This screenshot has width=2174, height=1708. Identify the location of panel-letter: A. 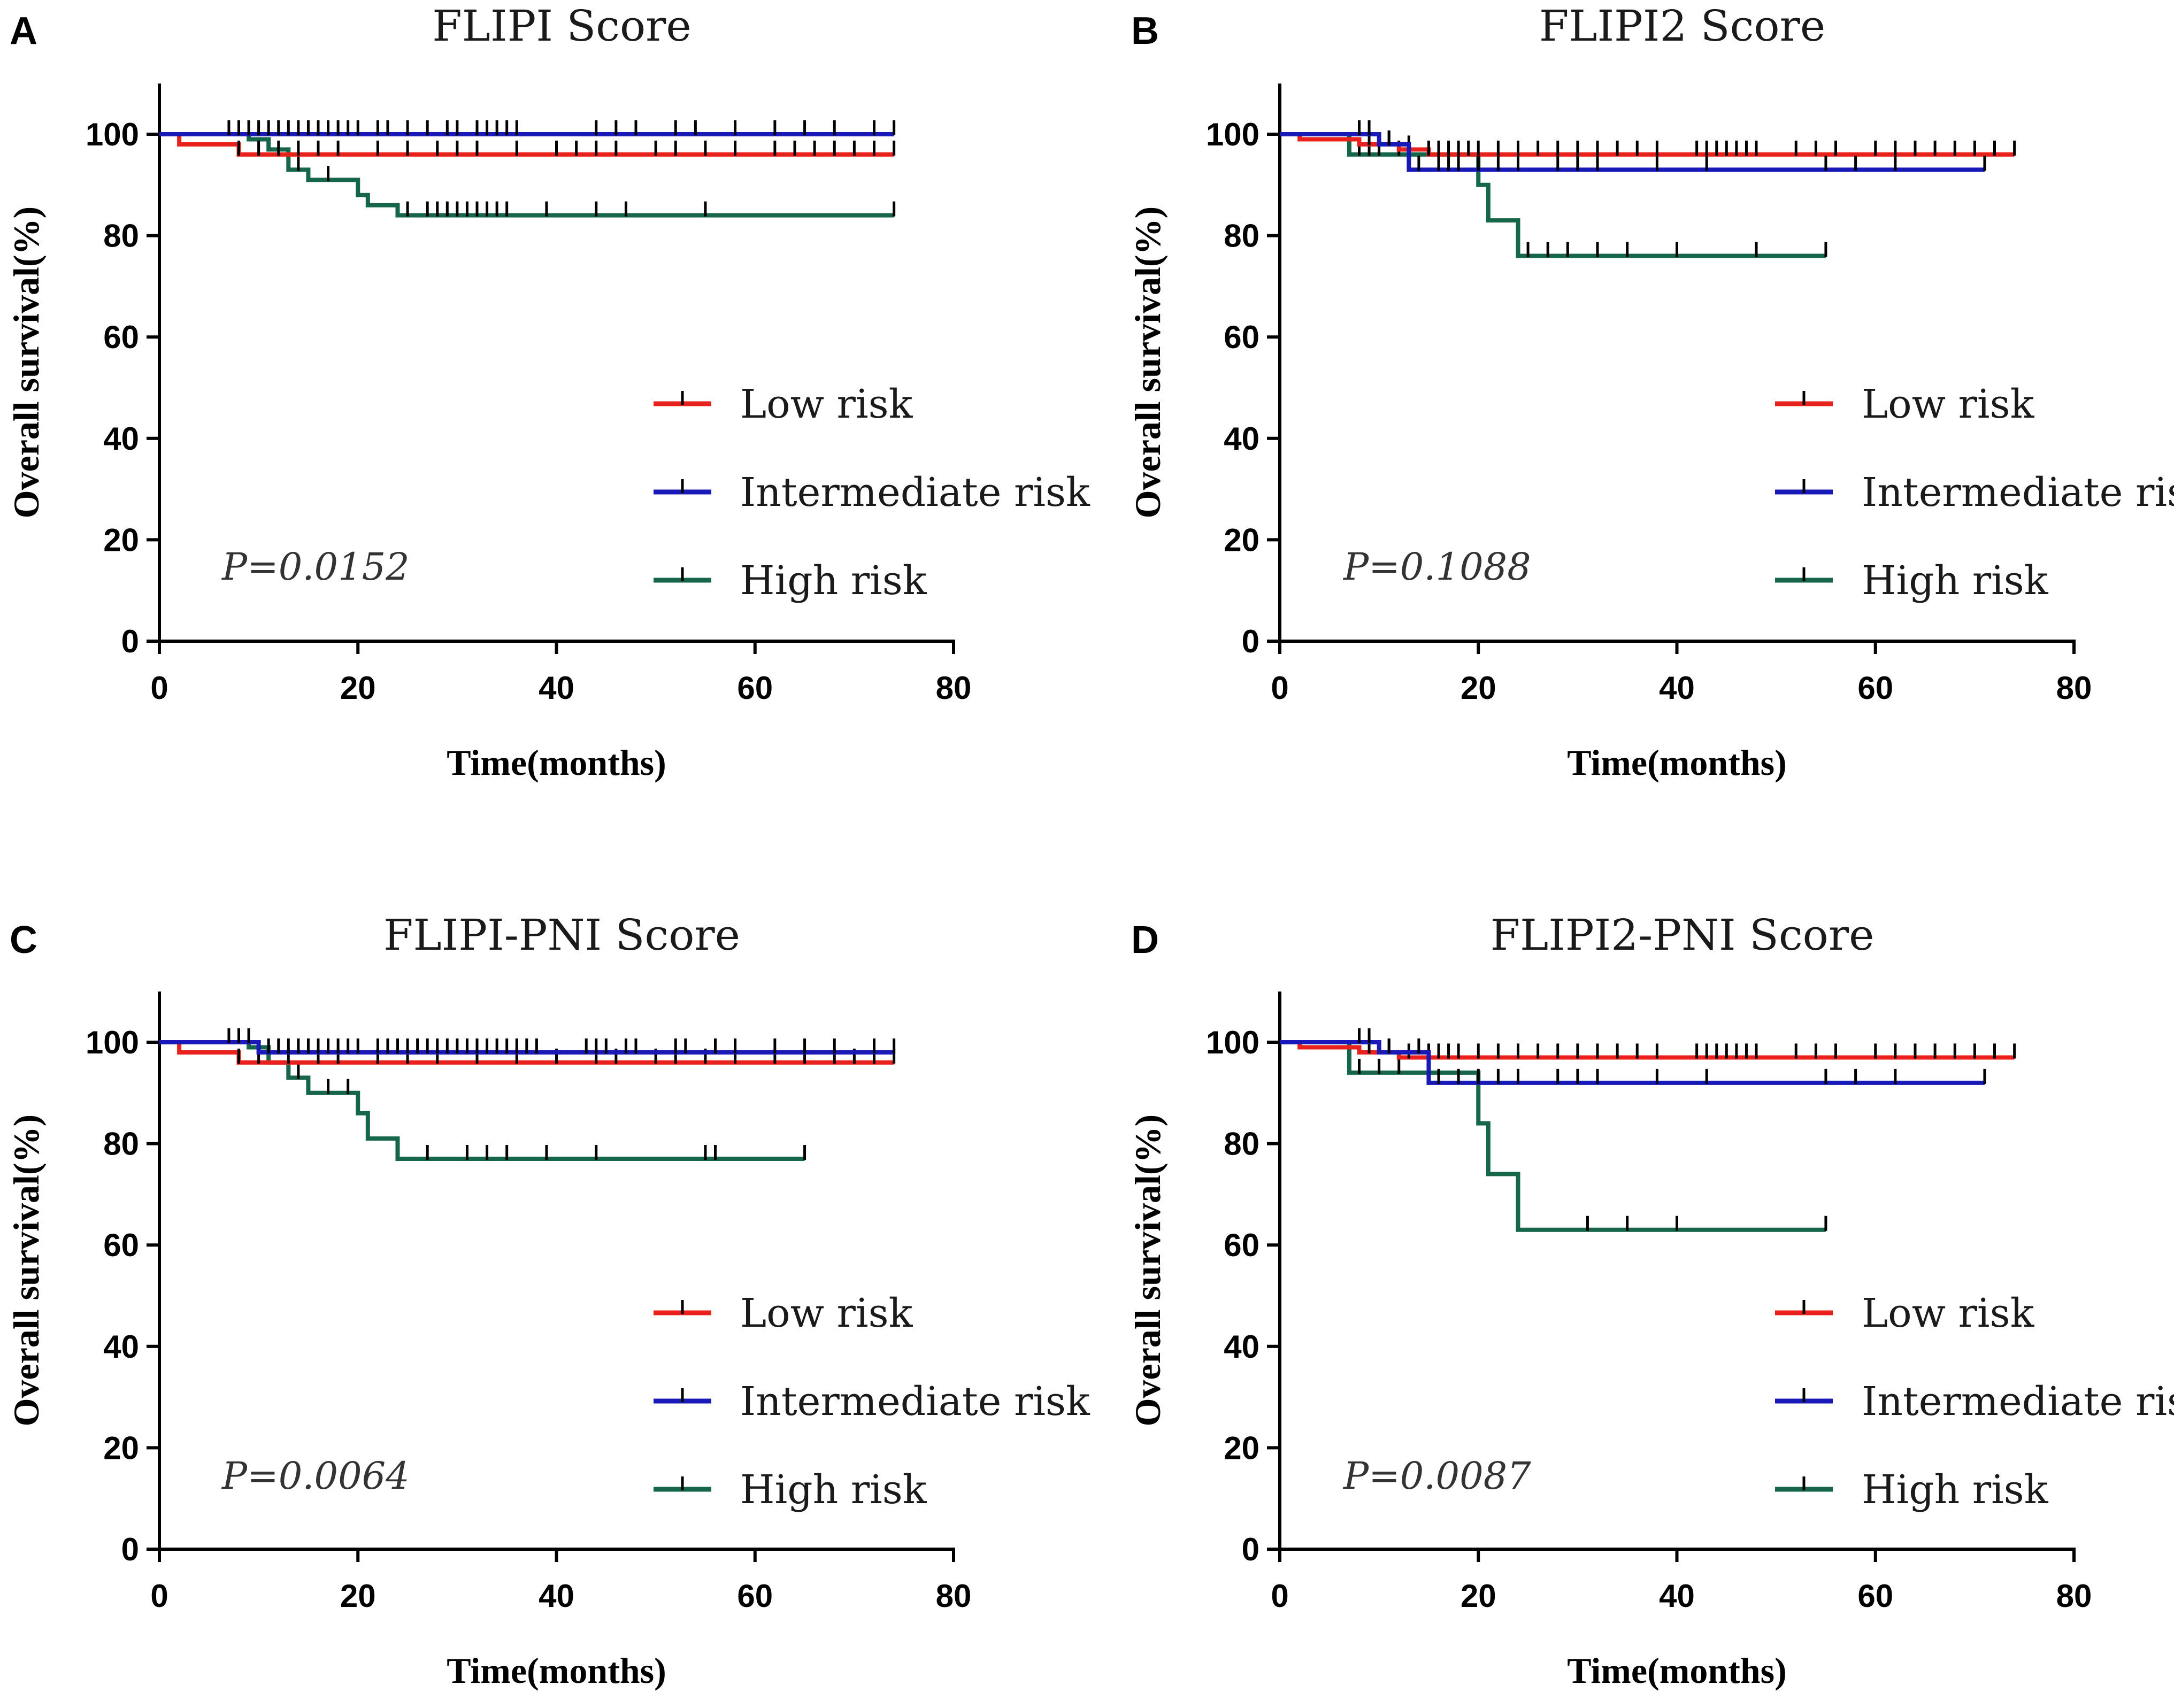
(23, 31).